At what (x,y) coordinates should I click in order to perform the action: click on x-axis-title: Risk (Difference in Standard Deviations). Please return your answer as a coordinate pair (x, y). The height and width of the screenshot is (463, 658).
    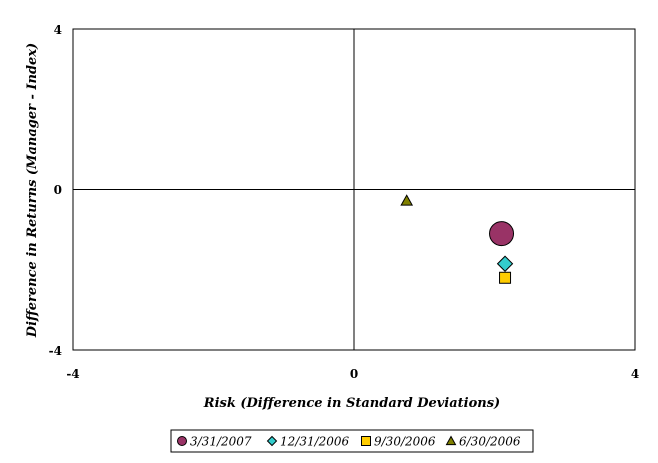
    Looking at the image, I should click on (351, 403).